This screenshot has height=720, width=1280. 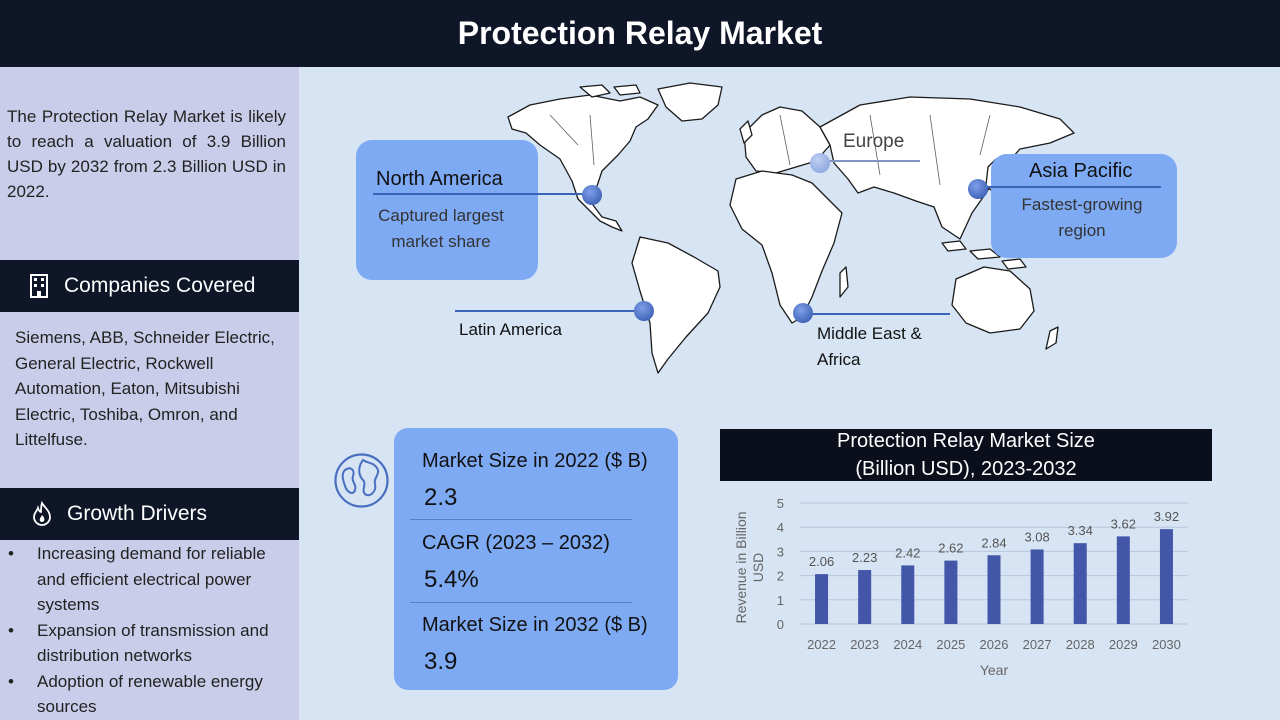 I want to click on x-tick-label: 2025, so click(x=950, y=644).